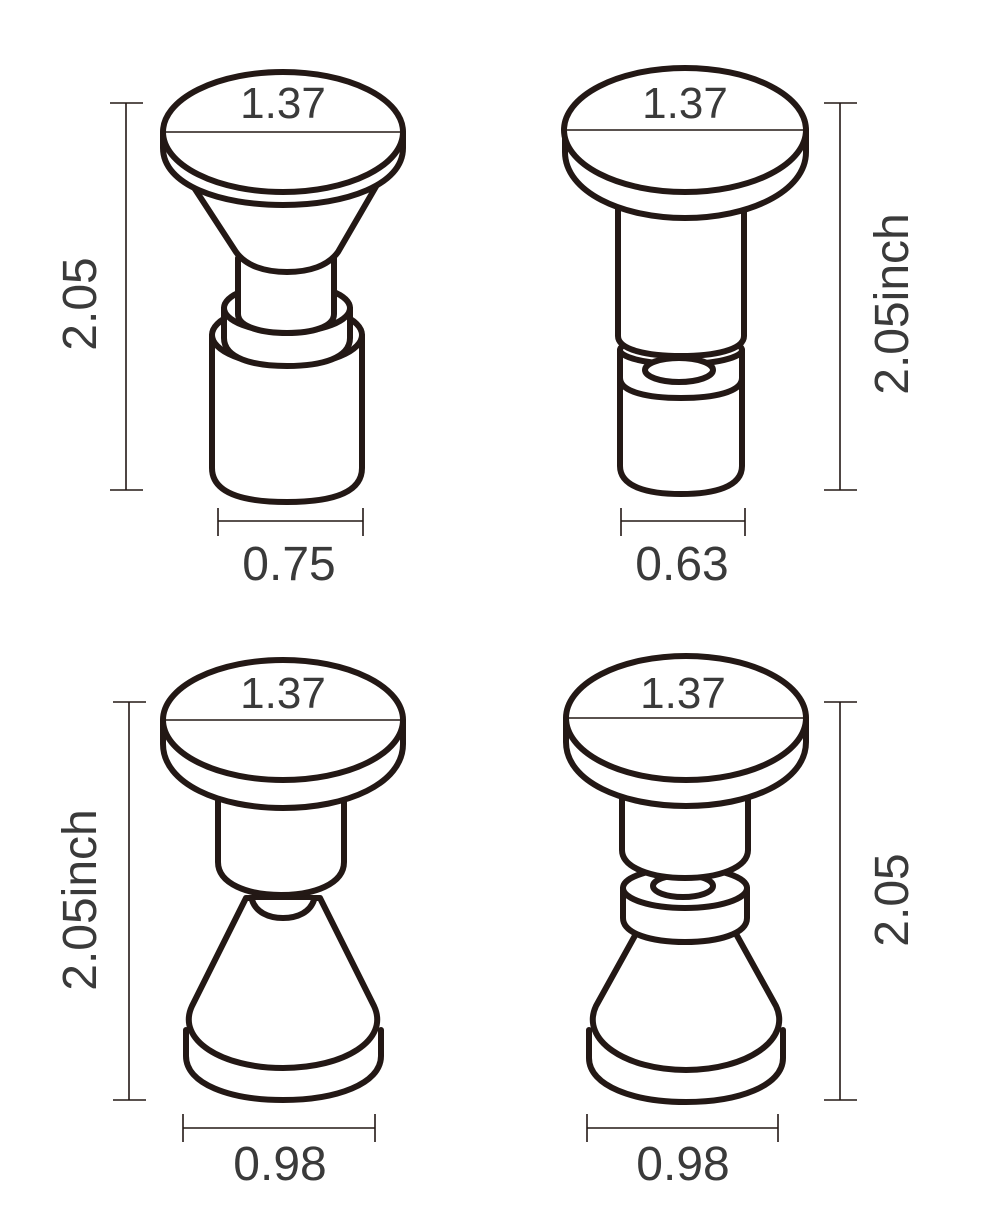 This screenshot has height=1219, width=1000. What do you see at coordinates (685, 103) in the screenshot?
I see `hook-2-top-diameter-label: 1.37` at bounding box center [685, 103].